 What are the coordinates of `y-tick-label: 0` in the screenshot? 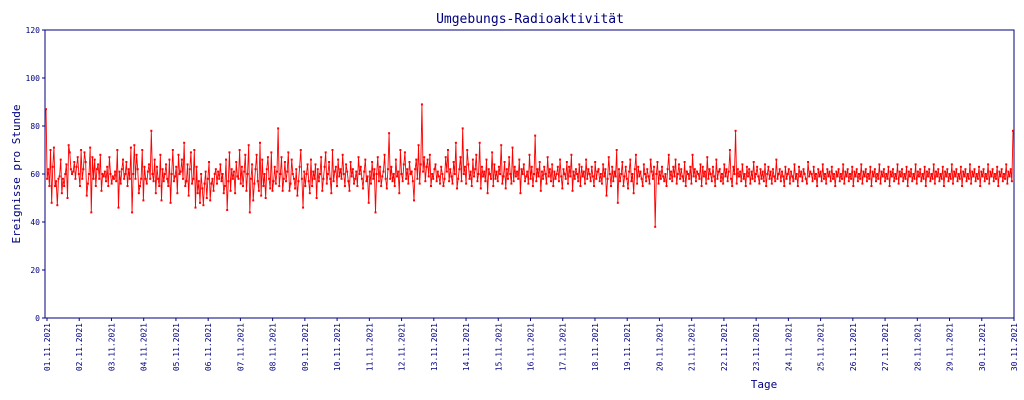 It's located at (37, 318).